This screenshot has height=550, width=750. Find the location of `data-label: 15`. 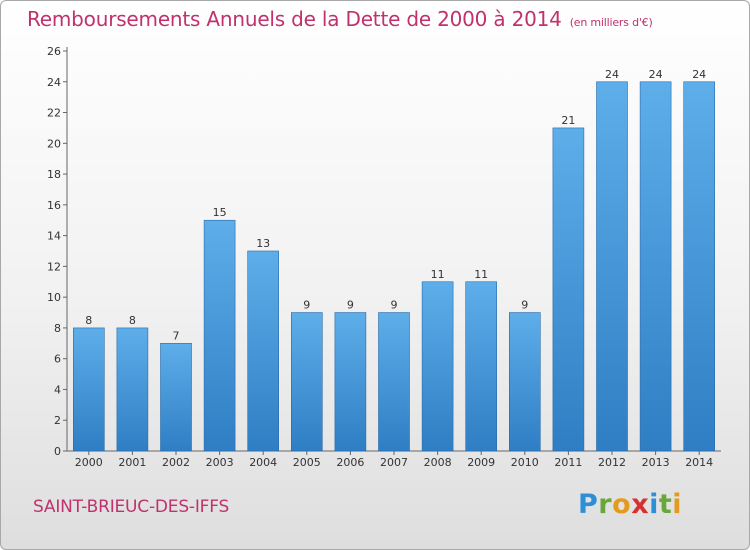

data-label: 15 is located at coordinates (220, 212).